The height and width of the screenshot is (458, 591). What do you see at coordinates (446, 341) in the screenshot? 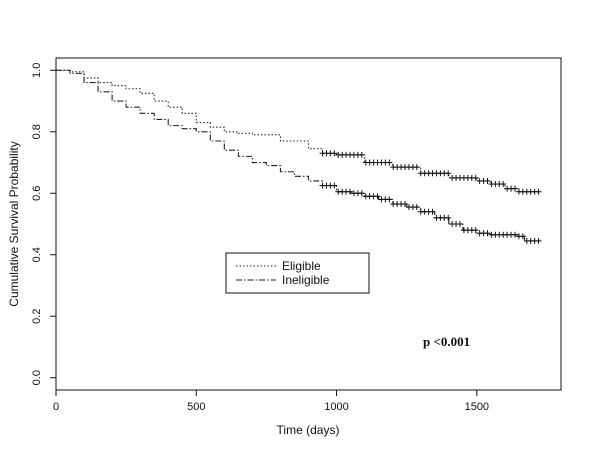
I see `p-value-annotation: p <0.001` at bounding box center [446, 341].